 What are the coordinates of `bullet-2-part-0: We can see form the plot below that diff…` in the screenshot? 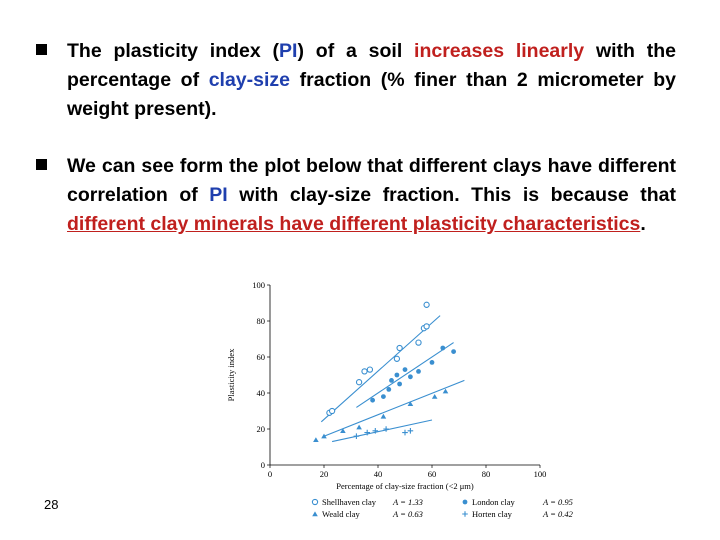 It's located at (371, 180).